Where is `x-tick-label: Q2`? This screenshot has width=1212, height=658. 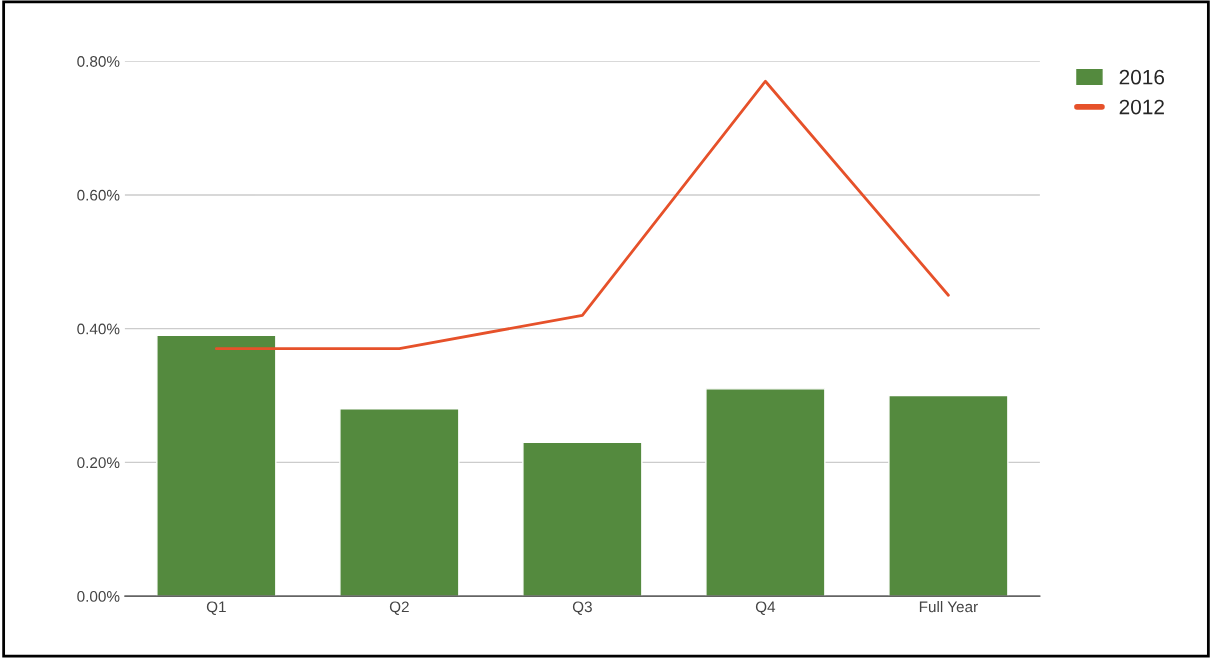 x-tick-label: Q2 is located at coordinates (399, 608).